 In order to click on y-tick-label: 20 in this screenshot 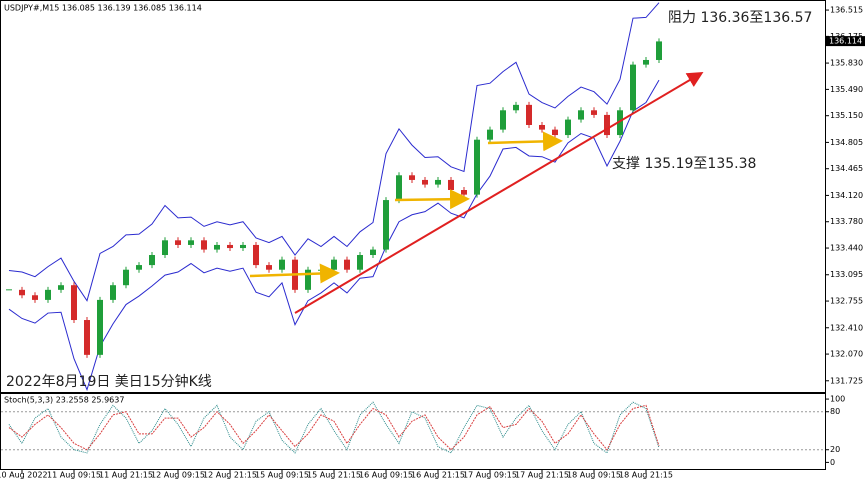, I will do `click(835, 449)`.